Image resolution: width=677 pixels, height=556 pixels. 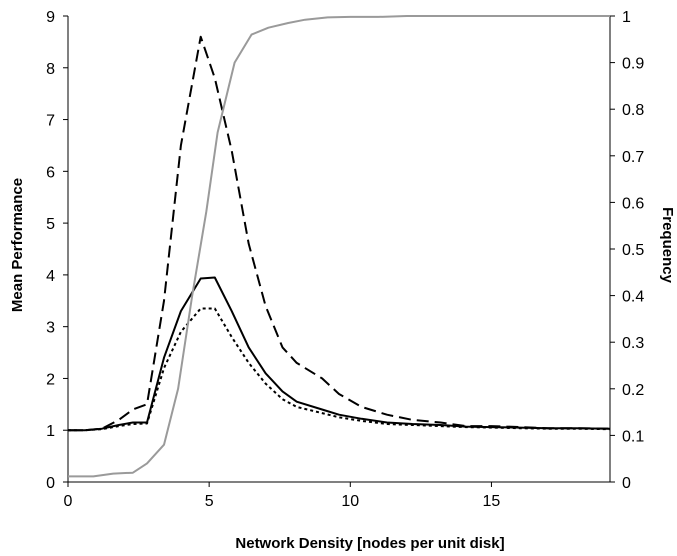 What do you see at coordinates (633, 110) in the screenshot?
I see `y-right-tick-label: 0.8` at bounding box center [633, 110].